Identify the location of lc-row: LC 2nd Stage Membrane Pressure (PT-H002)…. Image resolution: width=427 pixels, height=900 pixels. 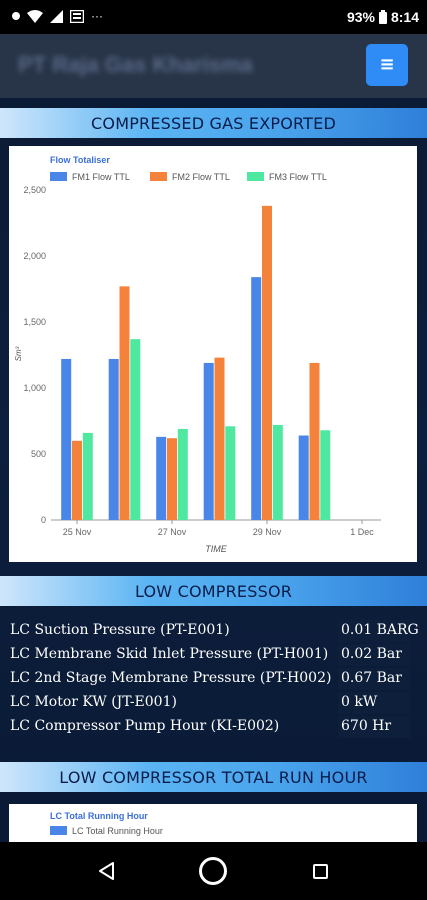
(213, 679).